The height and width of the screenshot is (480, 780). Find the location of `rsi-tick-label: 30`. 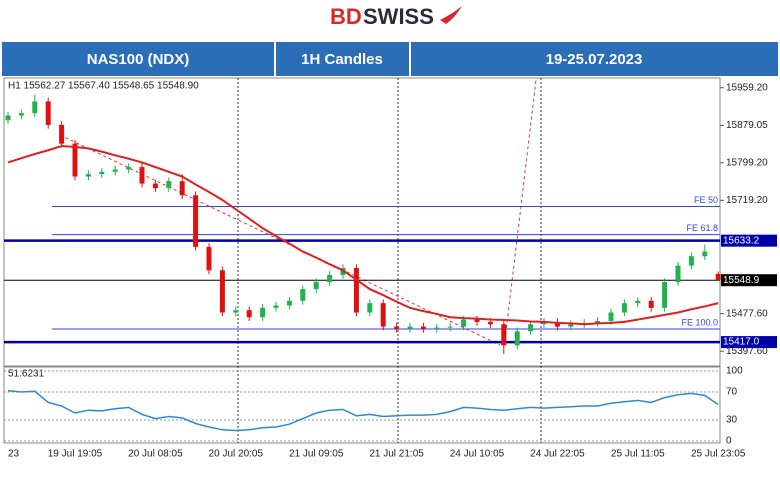

rsi-tick-label: 30 is located at coordinates (732, 420).